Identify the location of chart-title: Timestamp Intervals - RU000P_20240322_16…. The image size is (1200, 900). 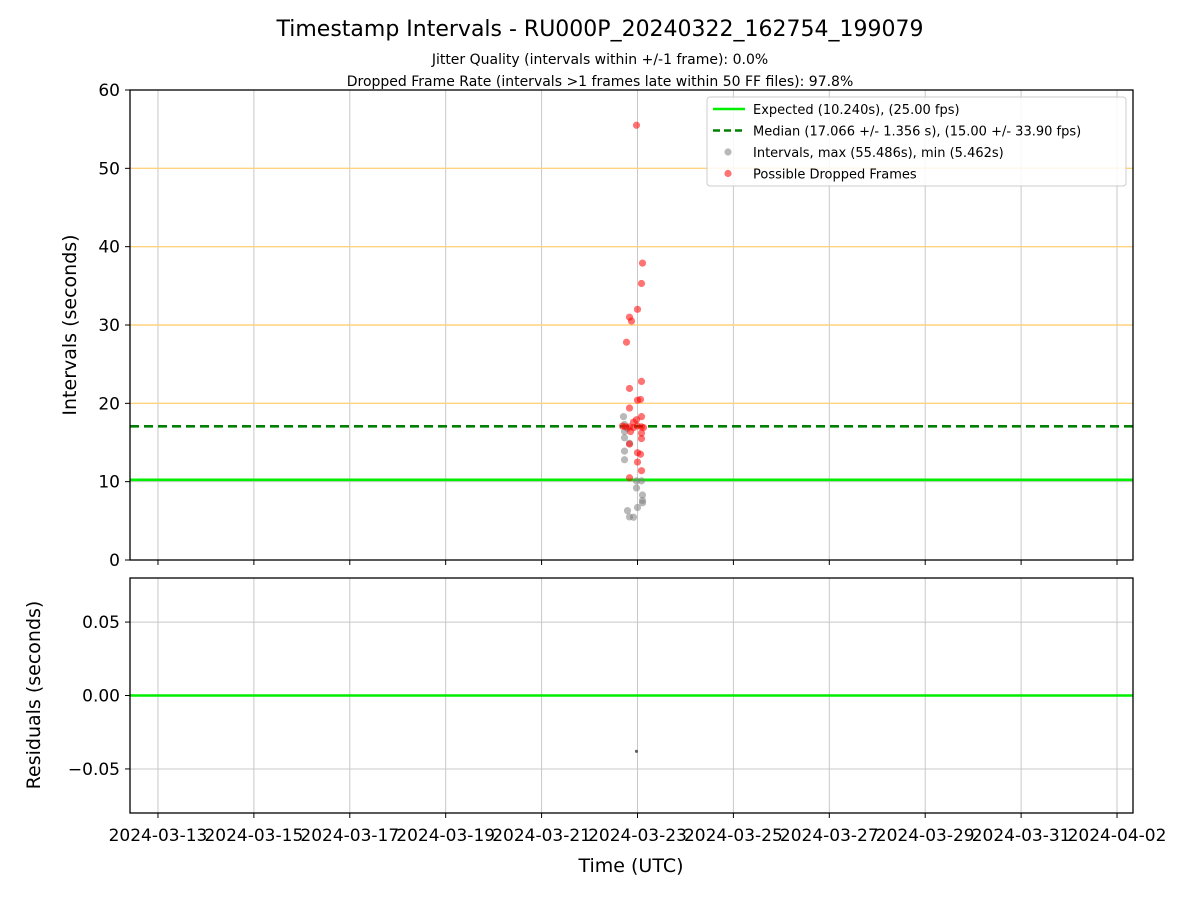
(599, 29).